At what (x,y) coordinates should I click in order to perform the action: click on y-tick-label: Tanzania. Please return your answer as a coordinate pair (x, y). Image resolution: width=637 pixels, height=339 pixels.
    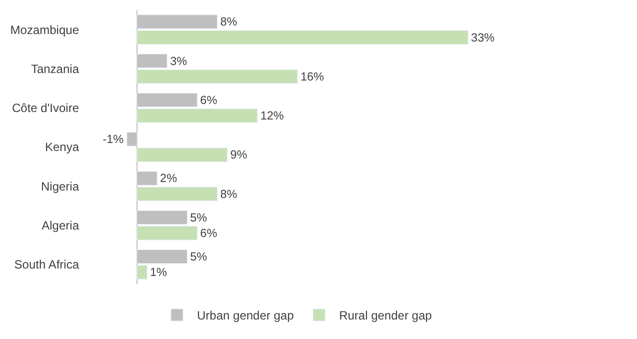
    Looking at the image, I should click on (55, 69).